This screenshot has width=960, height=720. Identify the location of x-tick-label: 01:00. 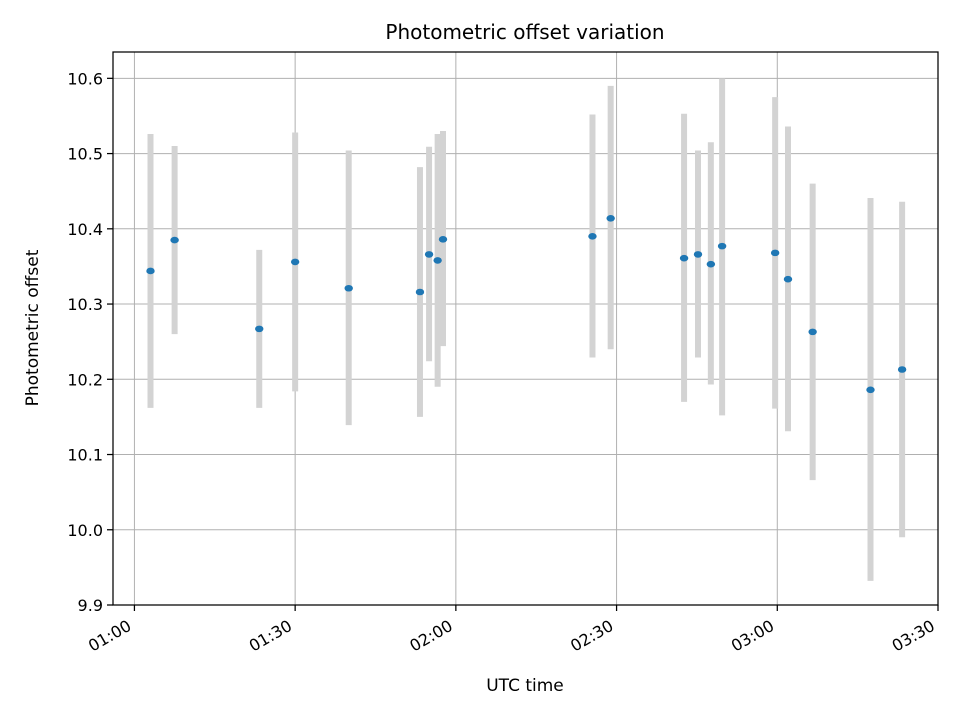
(109, 636).